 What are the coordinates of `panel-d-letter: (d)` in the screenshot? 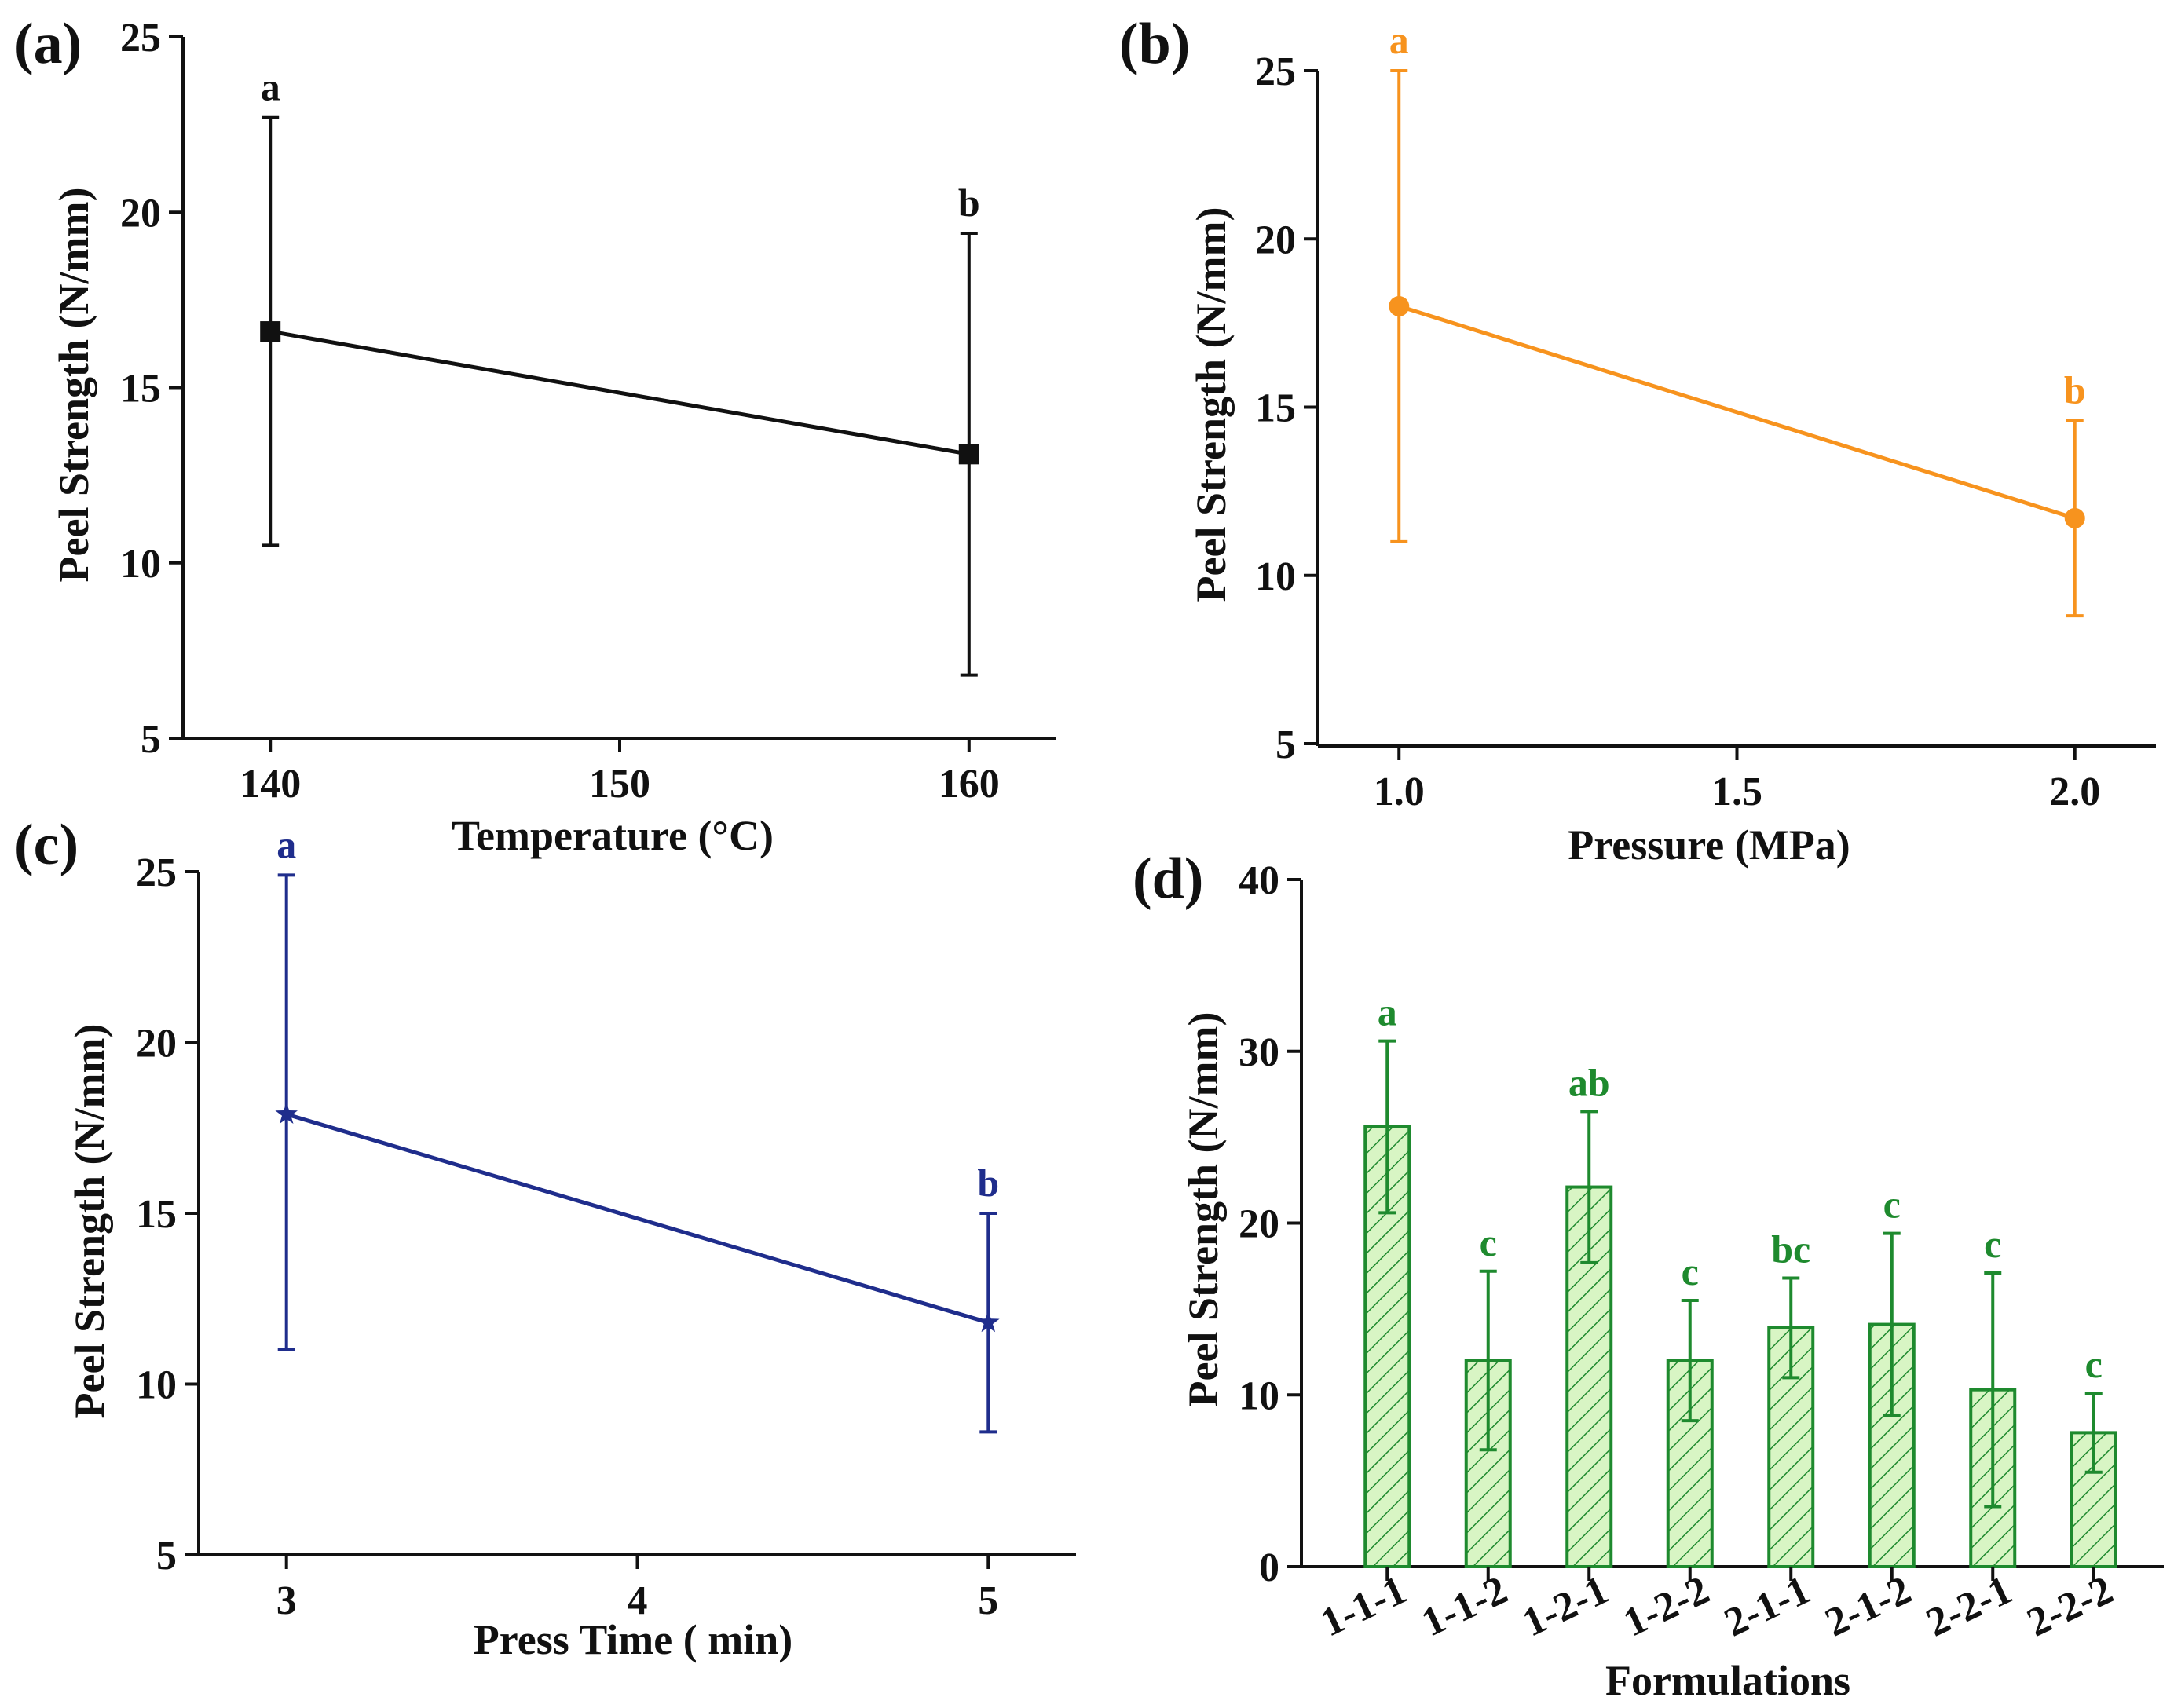 It's located at (1168, 879).